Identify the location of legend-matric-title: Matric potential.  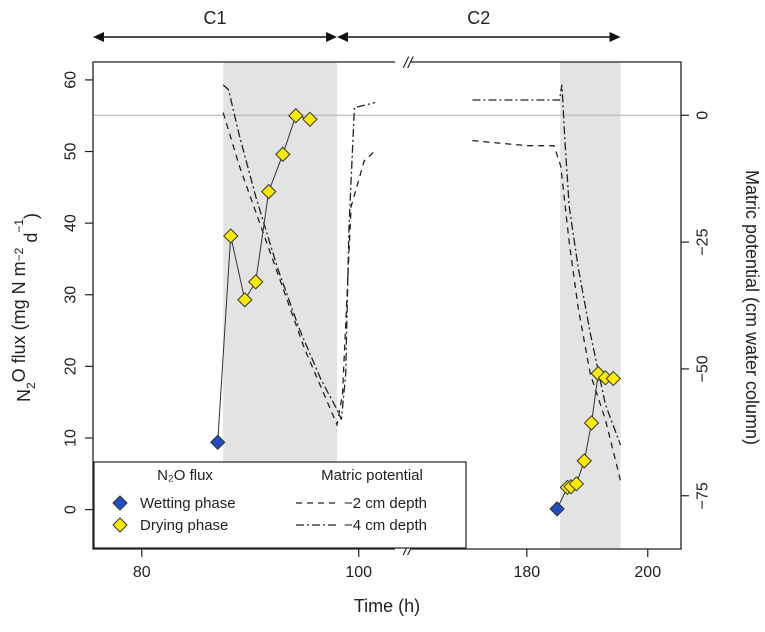
(372, 475).